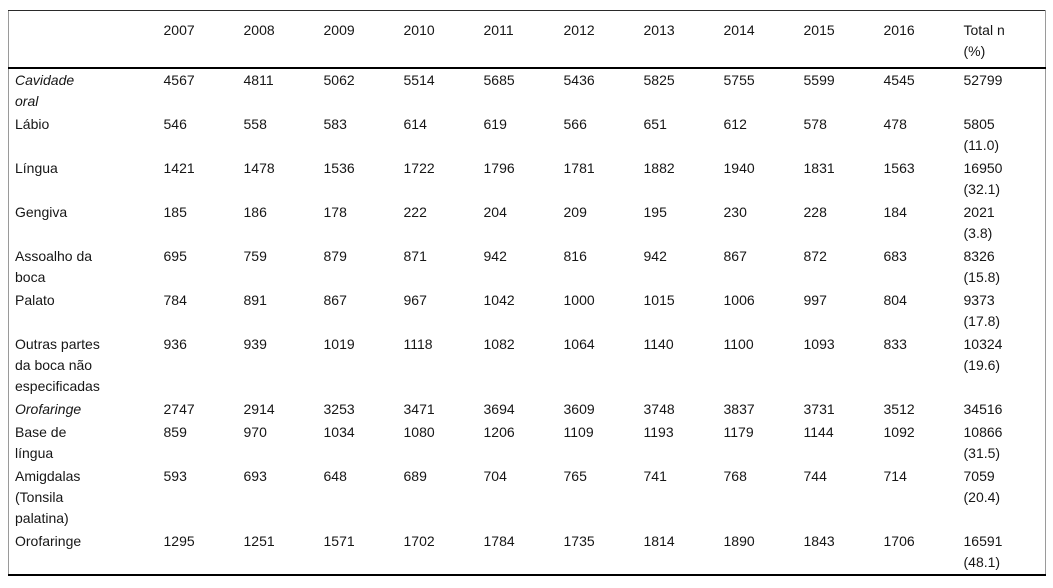 The width and height of the screenshot is (1053, 588). I want to click on total-cell: 2021 (3.8), so click(979, 222).